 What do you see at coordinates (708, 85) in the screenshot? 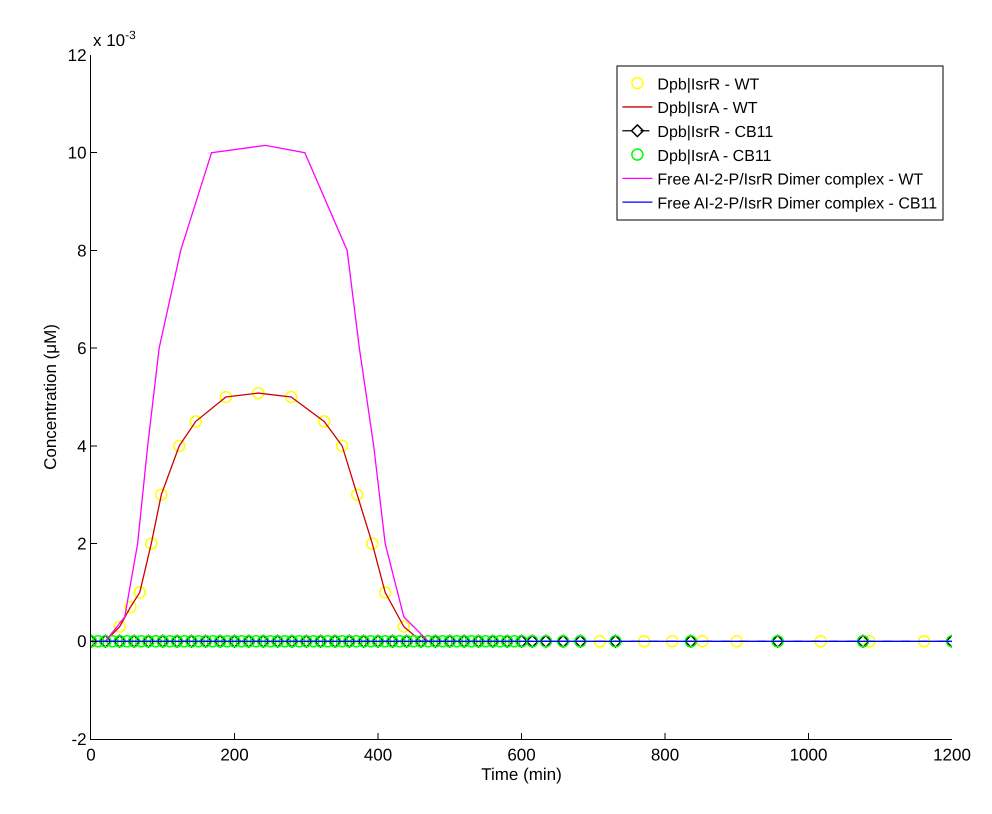
I see `legend-label: Dpb|IsrR - WT` at bounding box center [708, 85].